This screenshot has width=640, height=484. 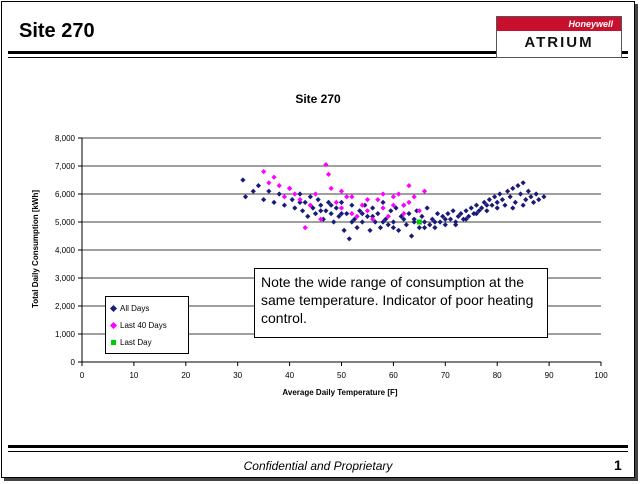 I want to click on logo-product: ATRIUM, so click(x=559, y=42).